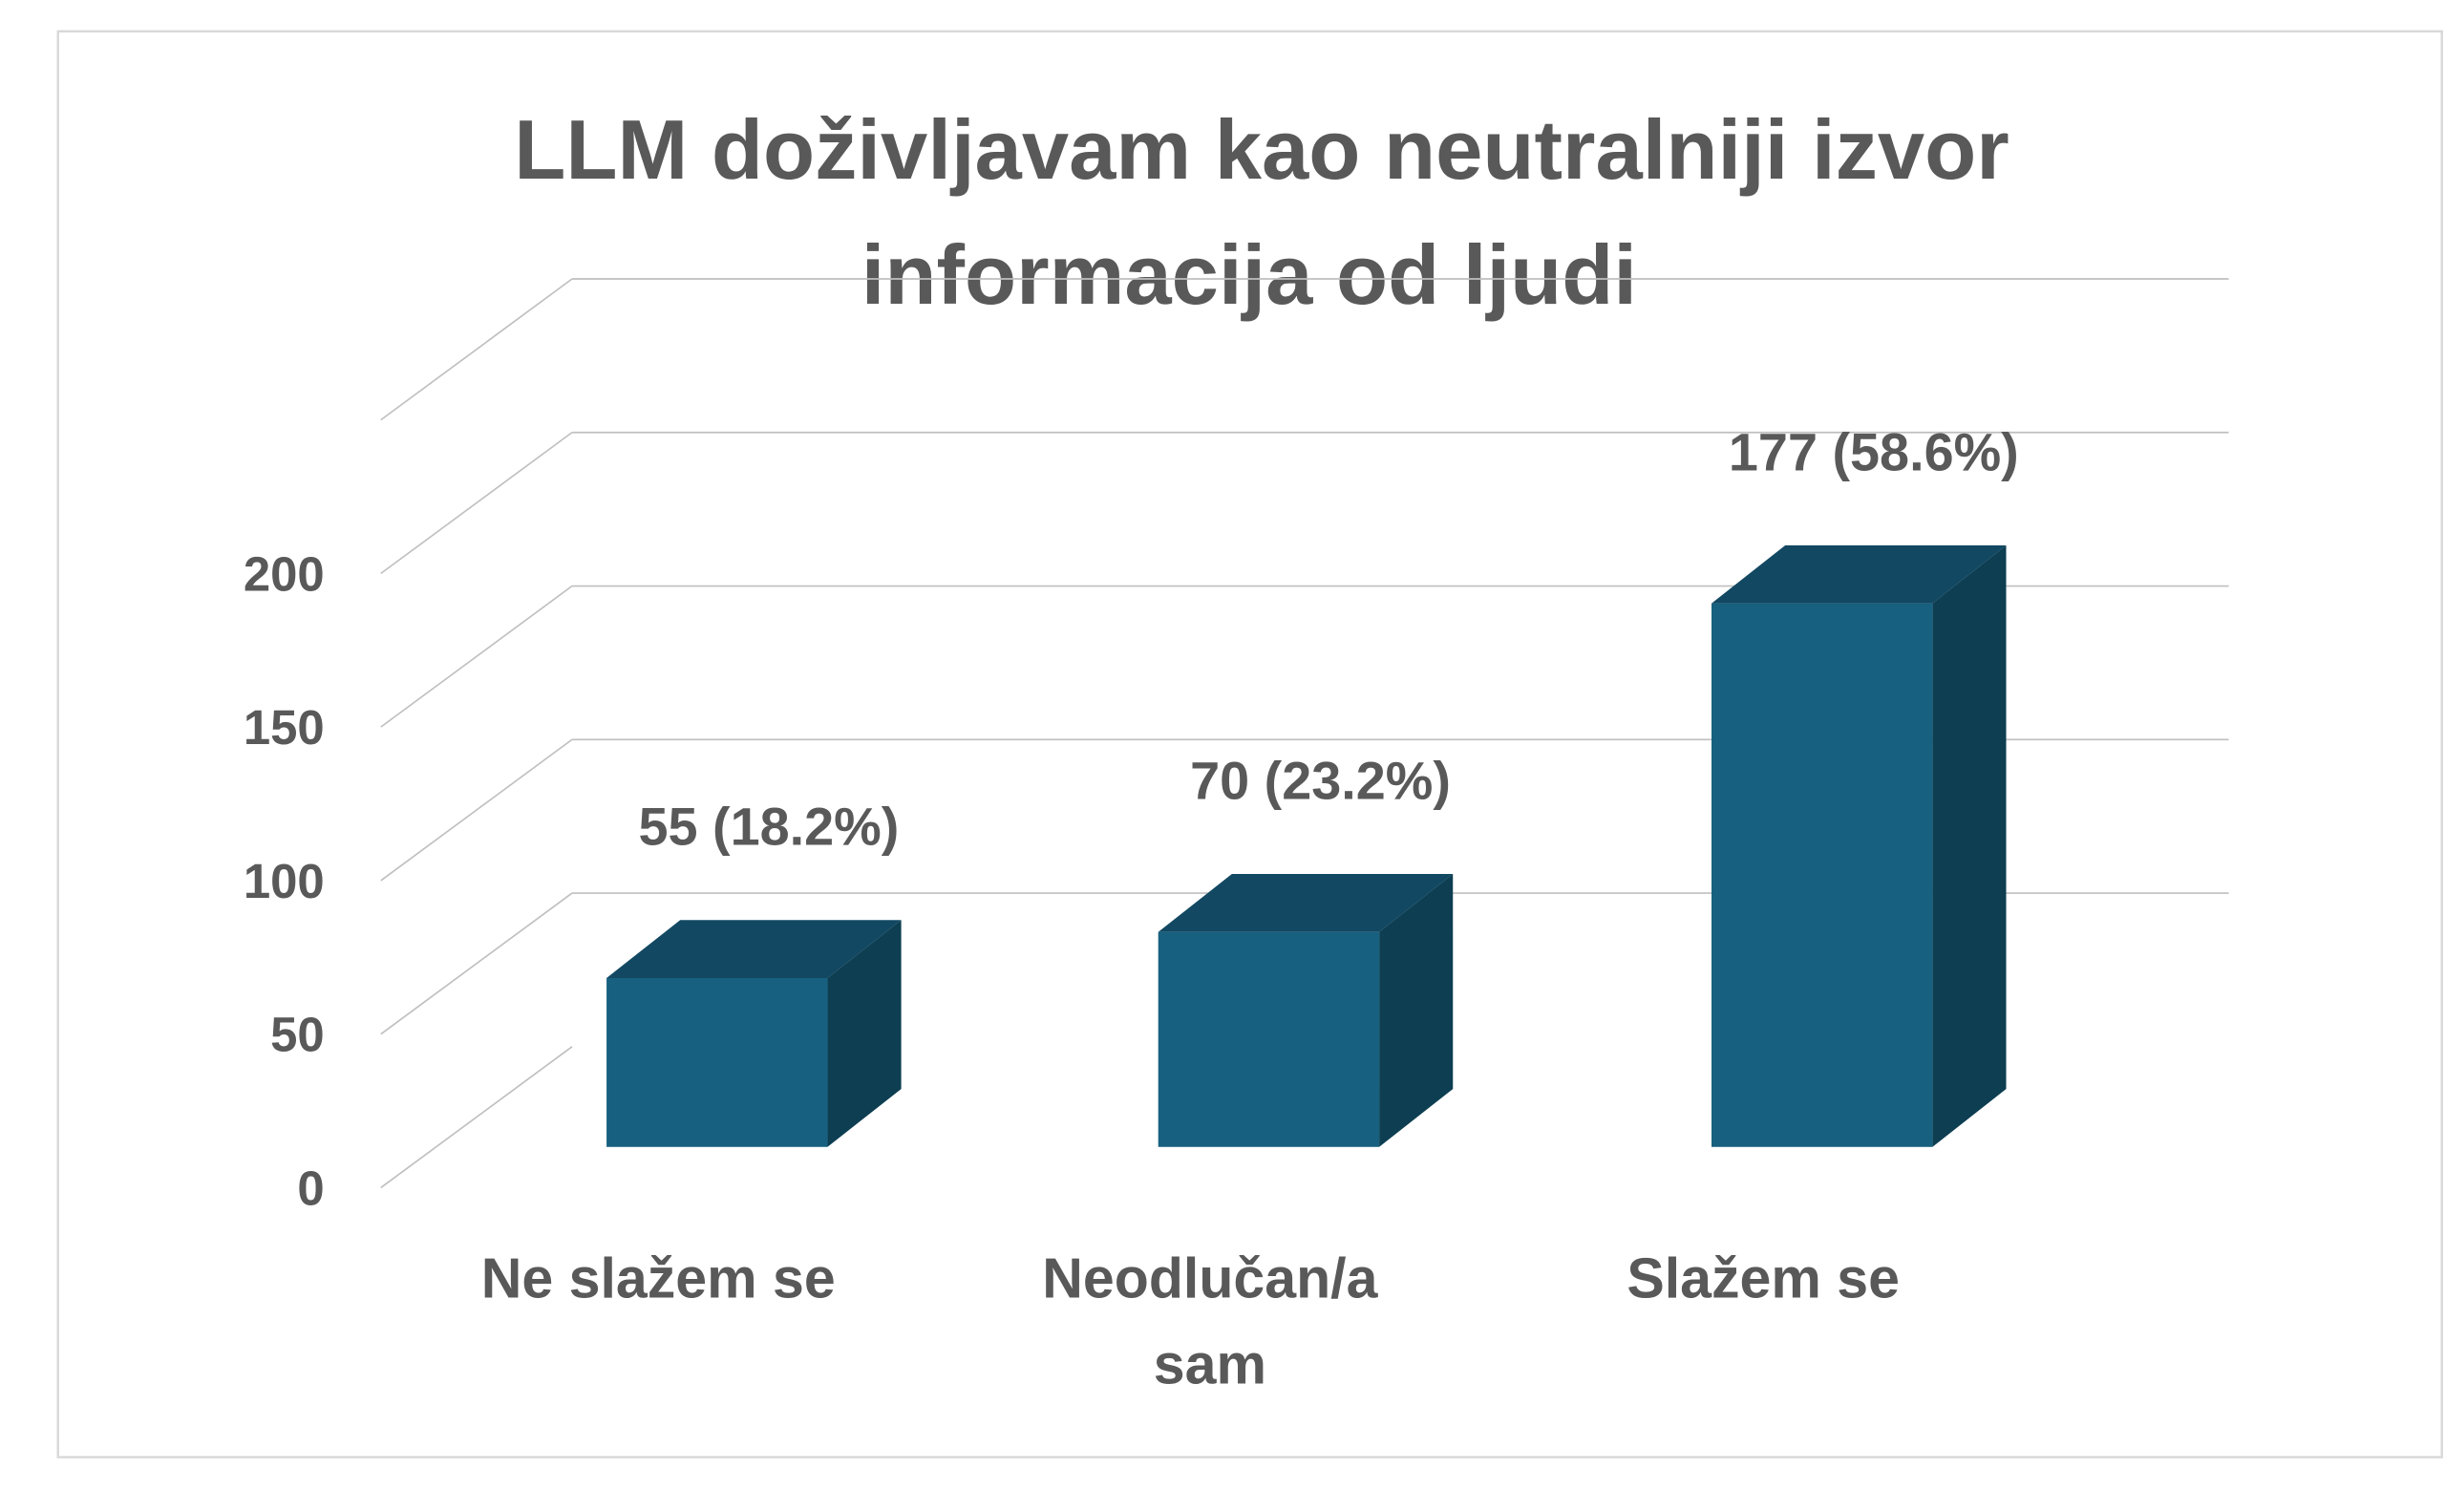  I want to click on category-label: Neodlučan/a, so click(1210, 1278).